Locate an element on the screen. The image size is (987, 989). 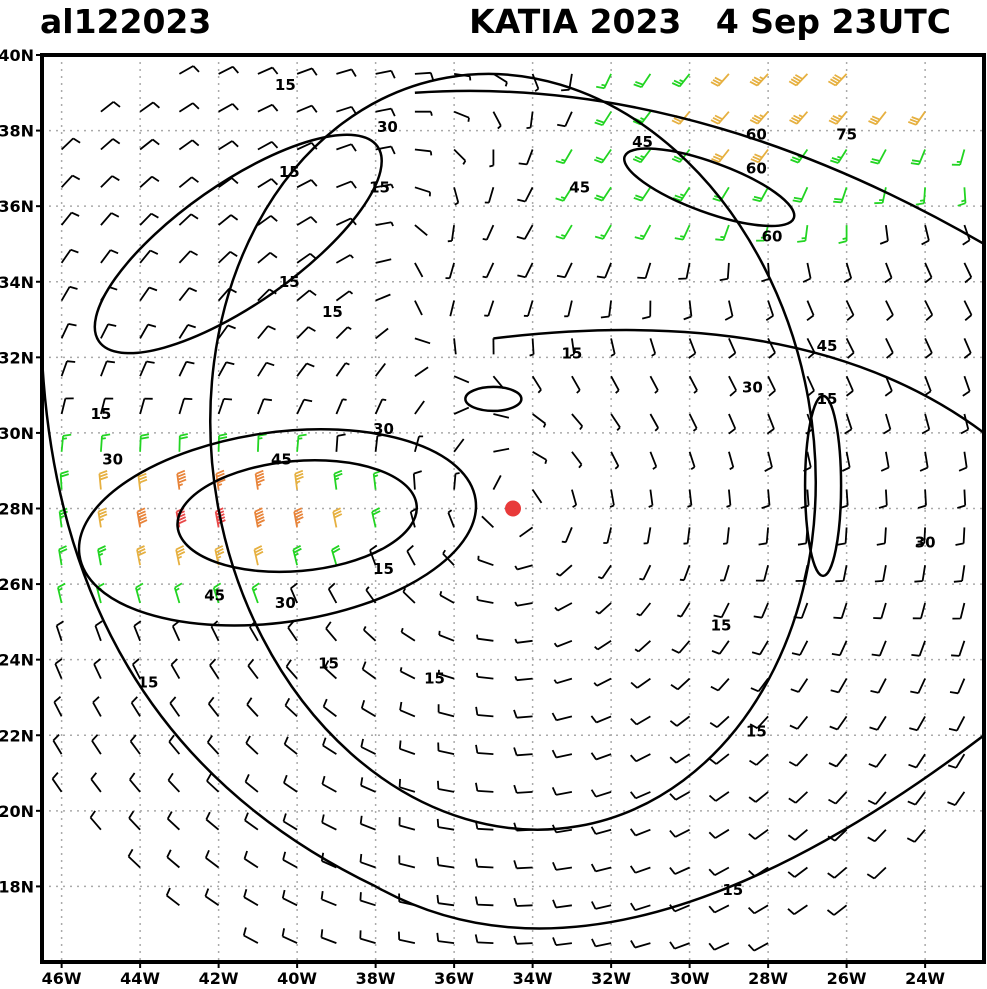
contour-label: 75 is located at coordinates (846, 134).